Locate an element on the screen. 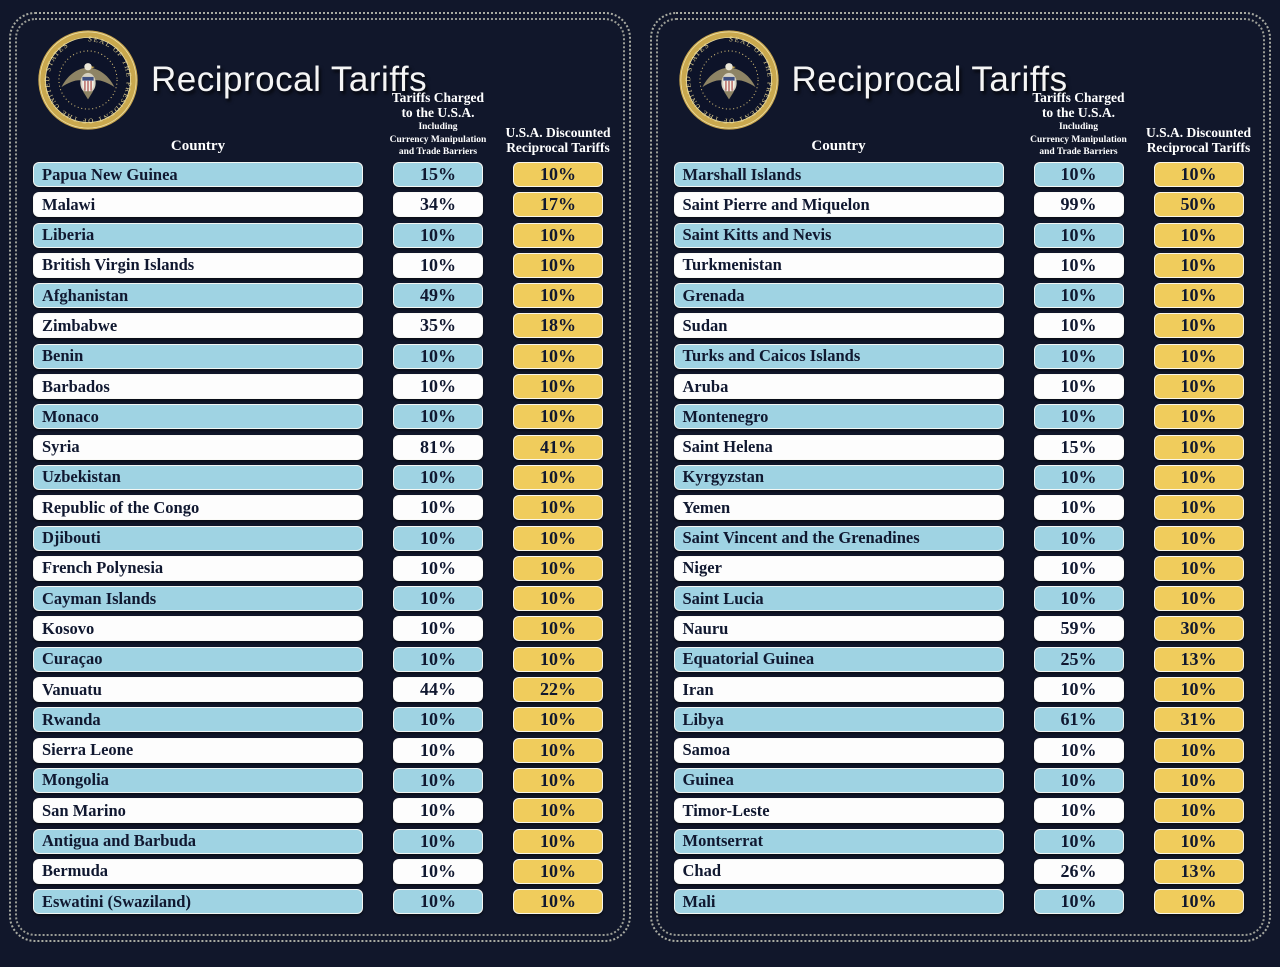 Image resolution: width=1280 pixels, height=967 pixels. table-row: Zimbabwe 35% 18% is located at coordinates (321, 326).